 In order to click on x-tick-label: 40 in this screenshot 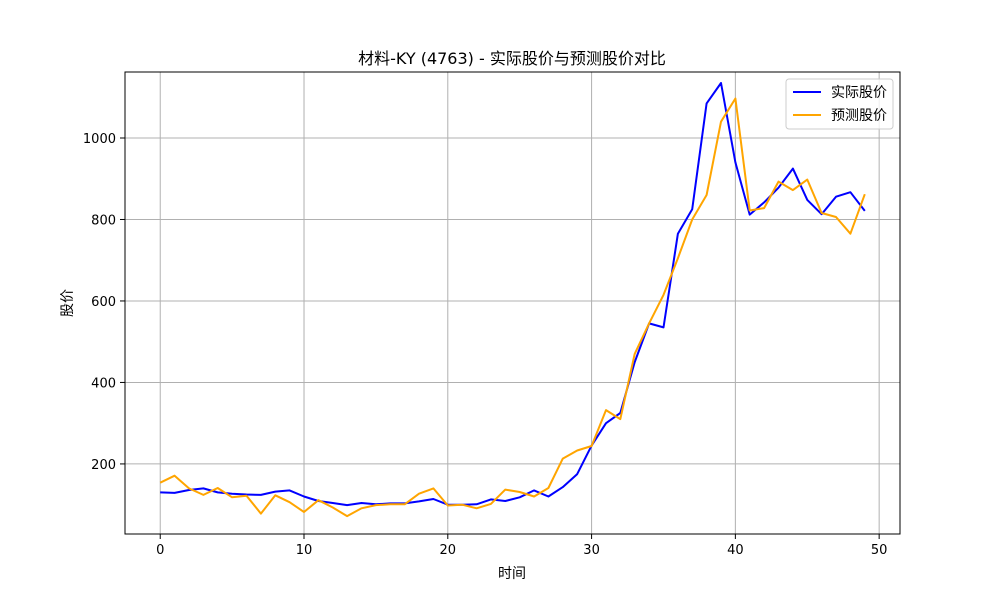, I will do `click(735, 550)`.